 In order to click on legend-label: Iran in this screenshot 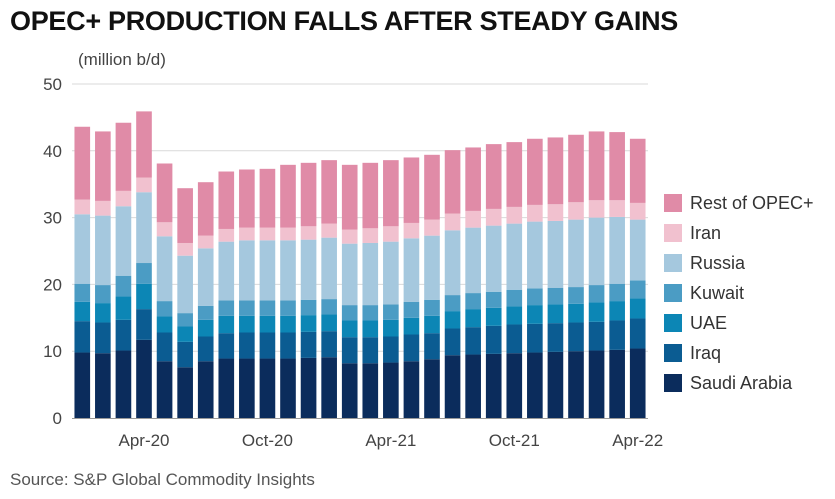, I will do `click(705, 233)`.